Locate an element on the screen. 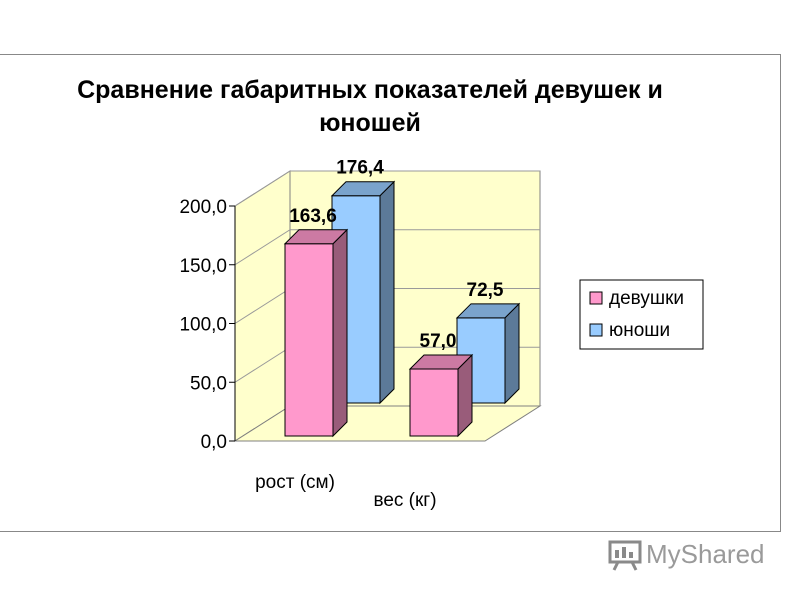 The image size is (800, 600). data-label: 163,6 is located at coordinates (313, 216).